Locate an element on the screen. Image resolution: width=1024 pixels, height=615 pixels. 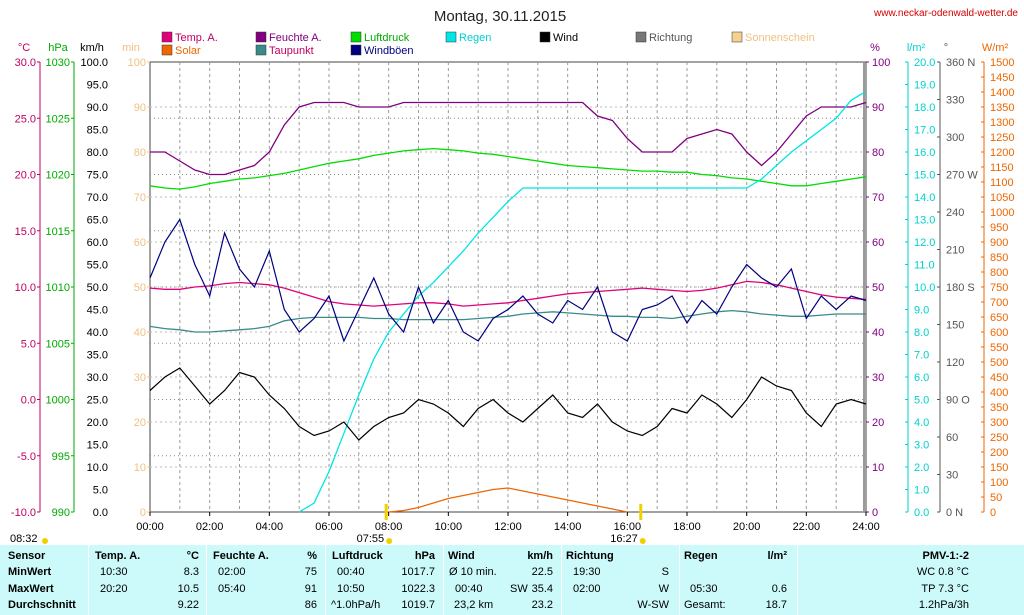
sun-axis-tick-label: 60 is located at coordinates (140, 243).